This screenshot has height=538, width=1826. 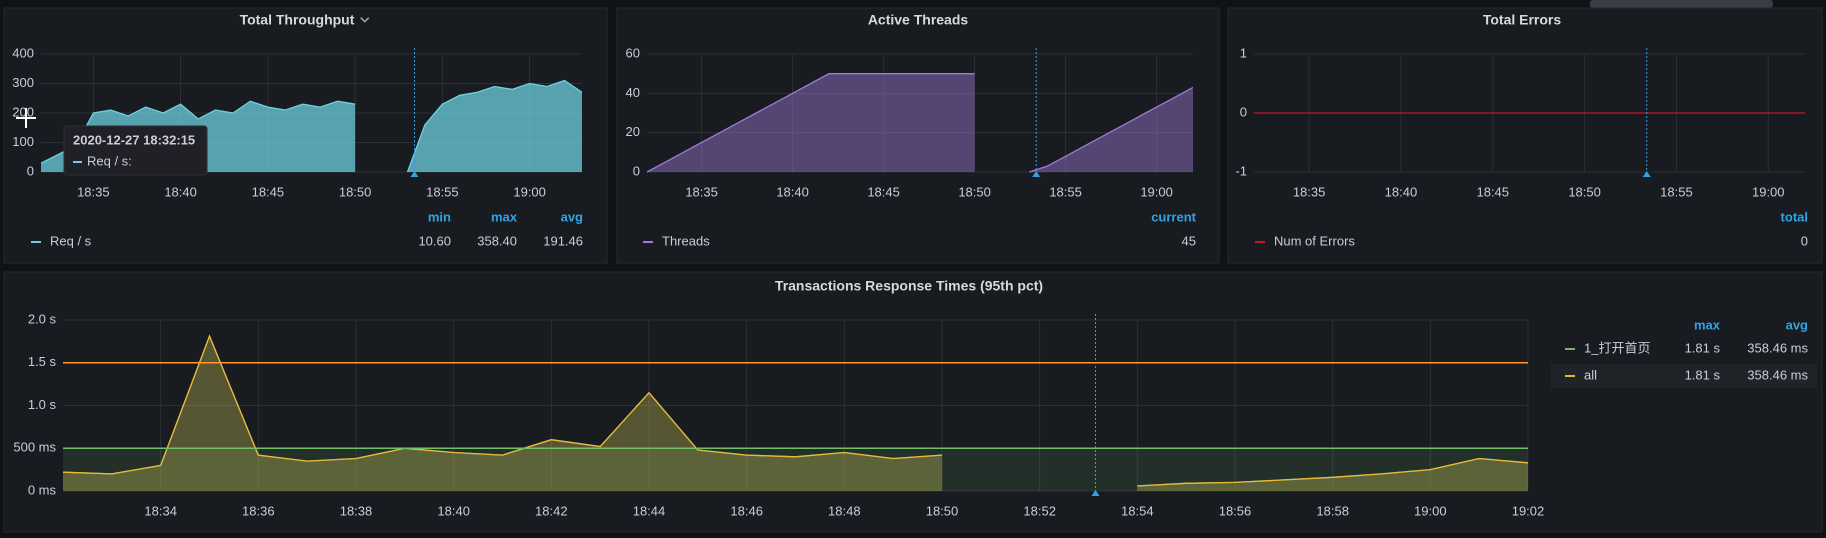 I want to click on y-tick-label: 200, so click(x=23, y=111).